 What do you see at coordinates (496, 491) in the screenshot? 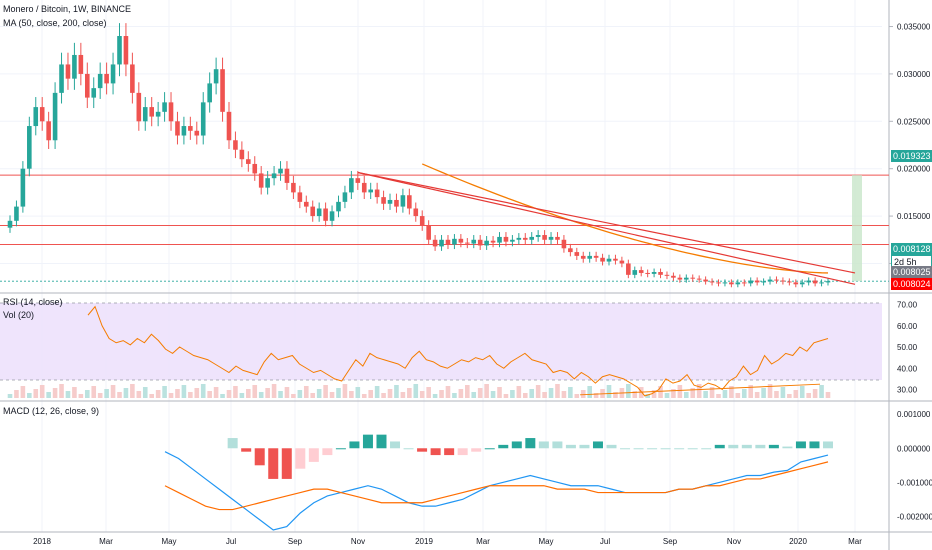
I see `macd-line` at bounding box center [496, 491].